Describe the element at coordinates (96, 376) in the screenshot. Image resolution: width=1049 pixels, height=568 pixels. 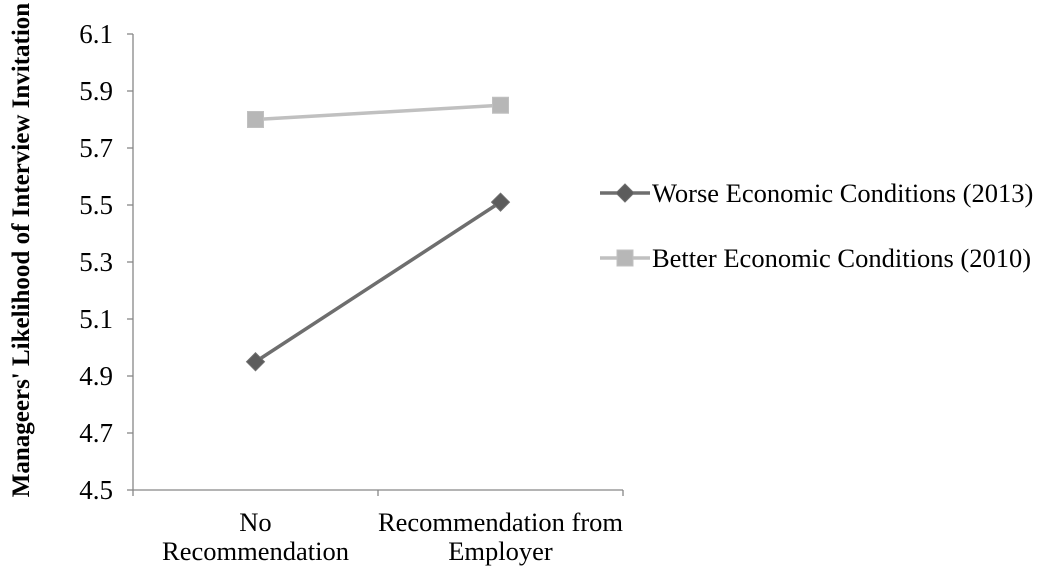
I see `y-tick-label: 4.9` at that location.